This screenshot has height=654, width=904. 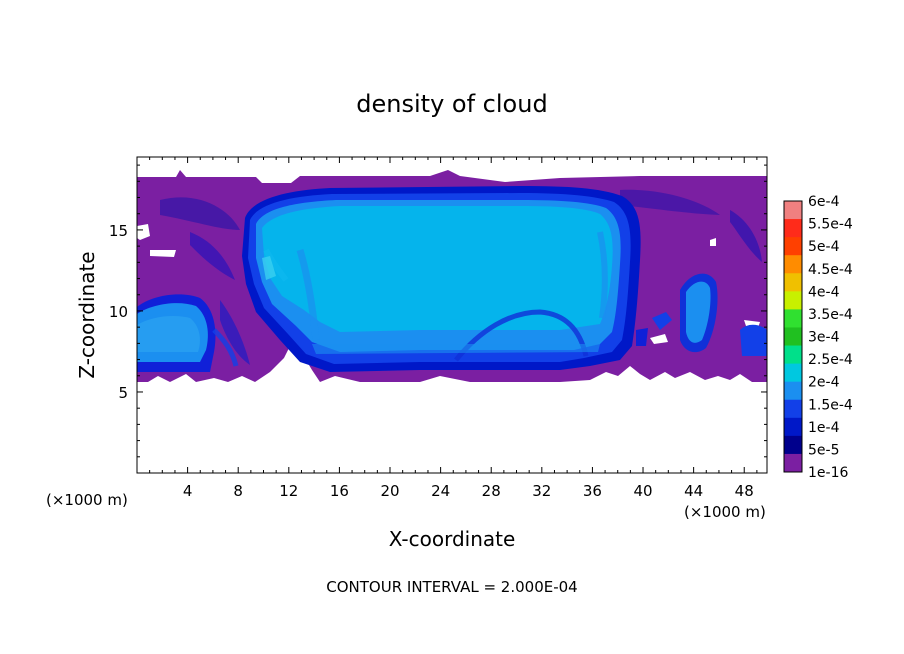 I want to click on colorbar-label: 1.5e-4, so click(x=830, y=405).